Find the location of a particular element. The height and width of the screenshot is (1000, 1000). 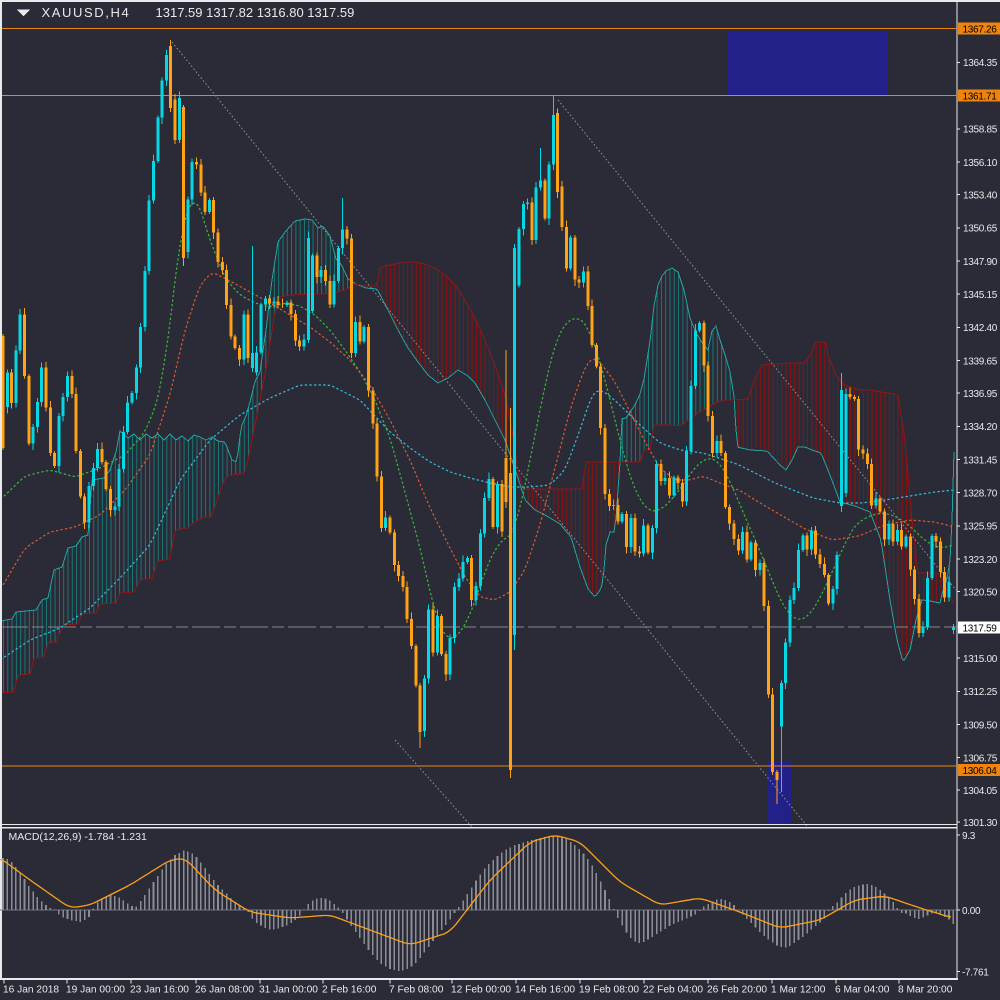

svg-text: 1347.90 is located at coordinates (980, 262).